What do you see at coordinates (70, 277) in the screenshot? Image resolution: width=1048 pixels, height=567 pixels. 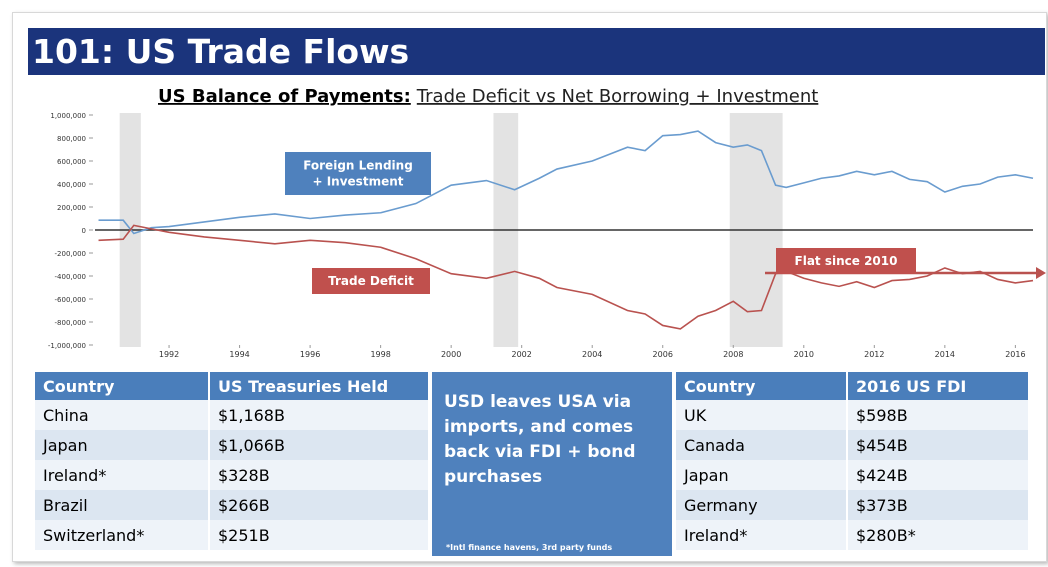 I see `y-tick-label: -400,000` at bounding box center [70, 277].